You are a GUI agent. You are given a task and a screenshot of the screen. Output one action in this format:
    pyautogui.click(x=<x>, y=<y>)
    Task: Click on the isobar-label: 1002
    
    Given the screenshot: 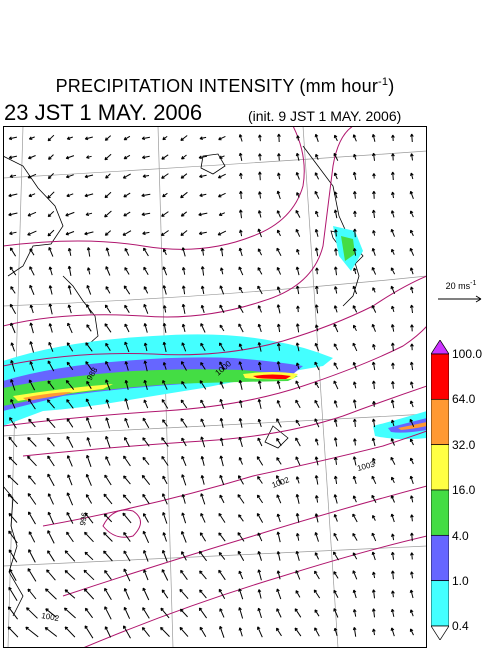 What is the action you would take?
    pyautogui.click(x=51, y=617)
    